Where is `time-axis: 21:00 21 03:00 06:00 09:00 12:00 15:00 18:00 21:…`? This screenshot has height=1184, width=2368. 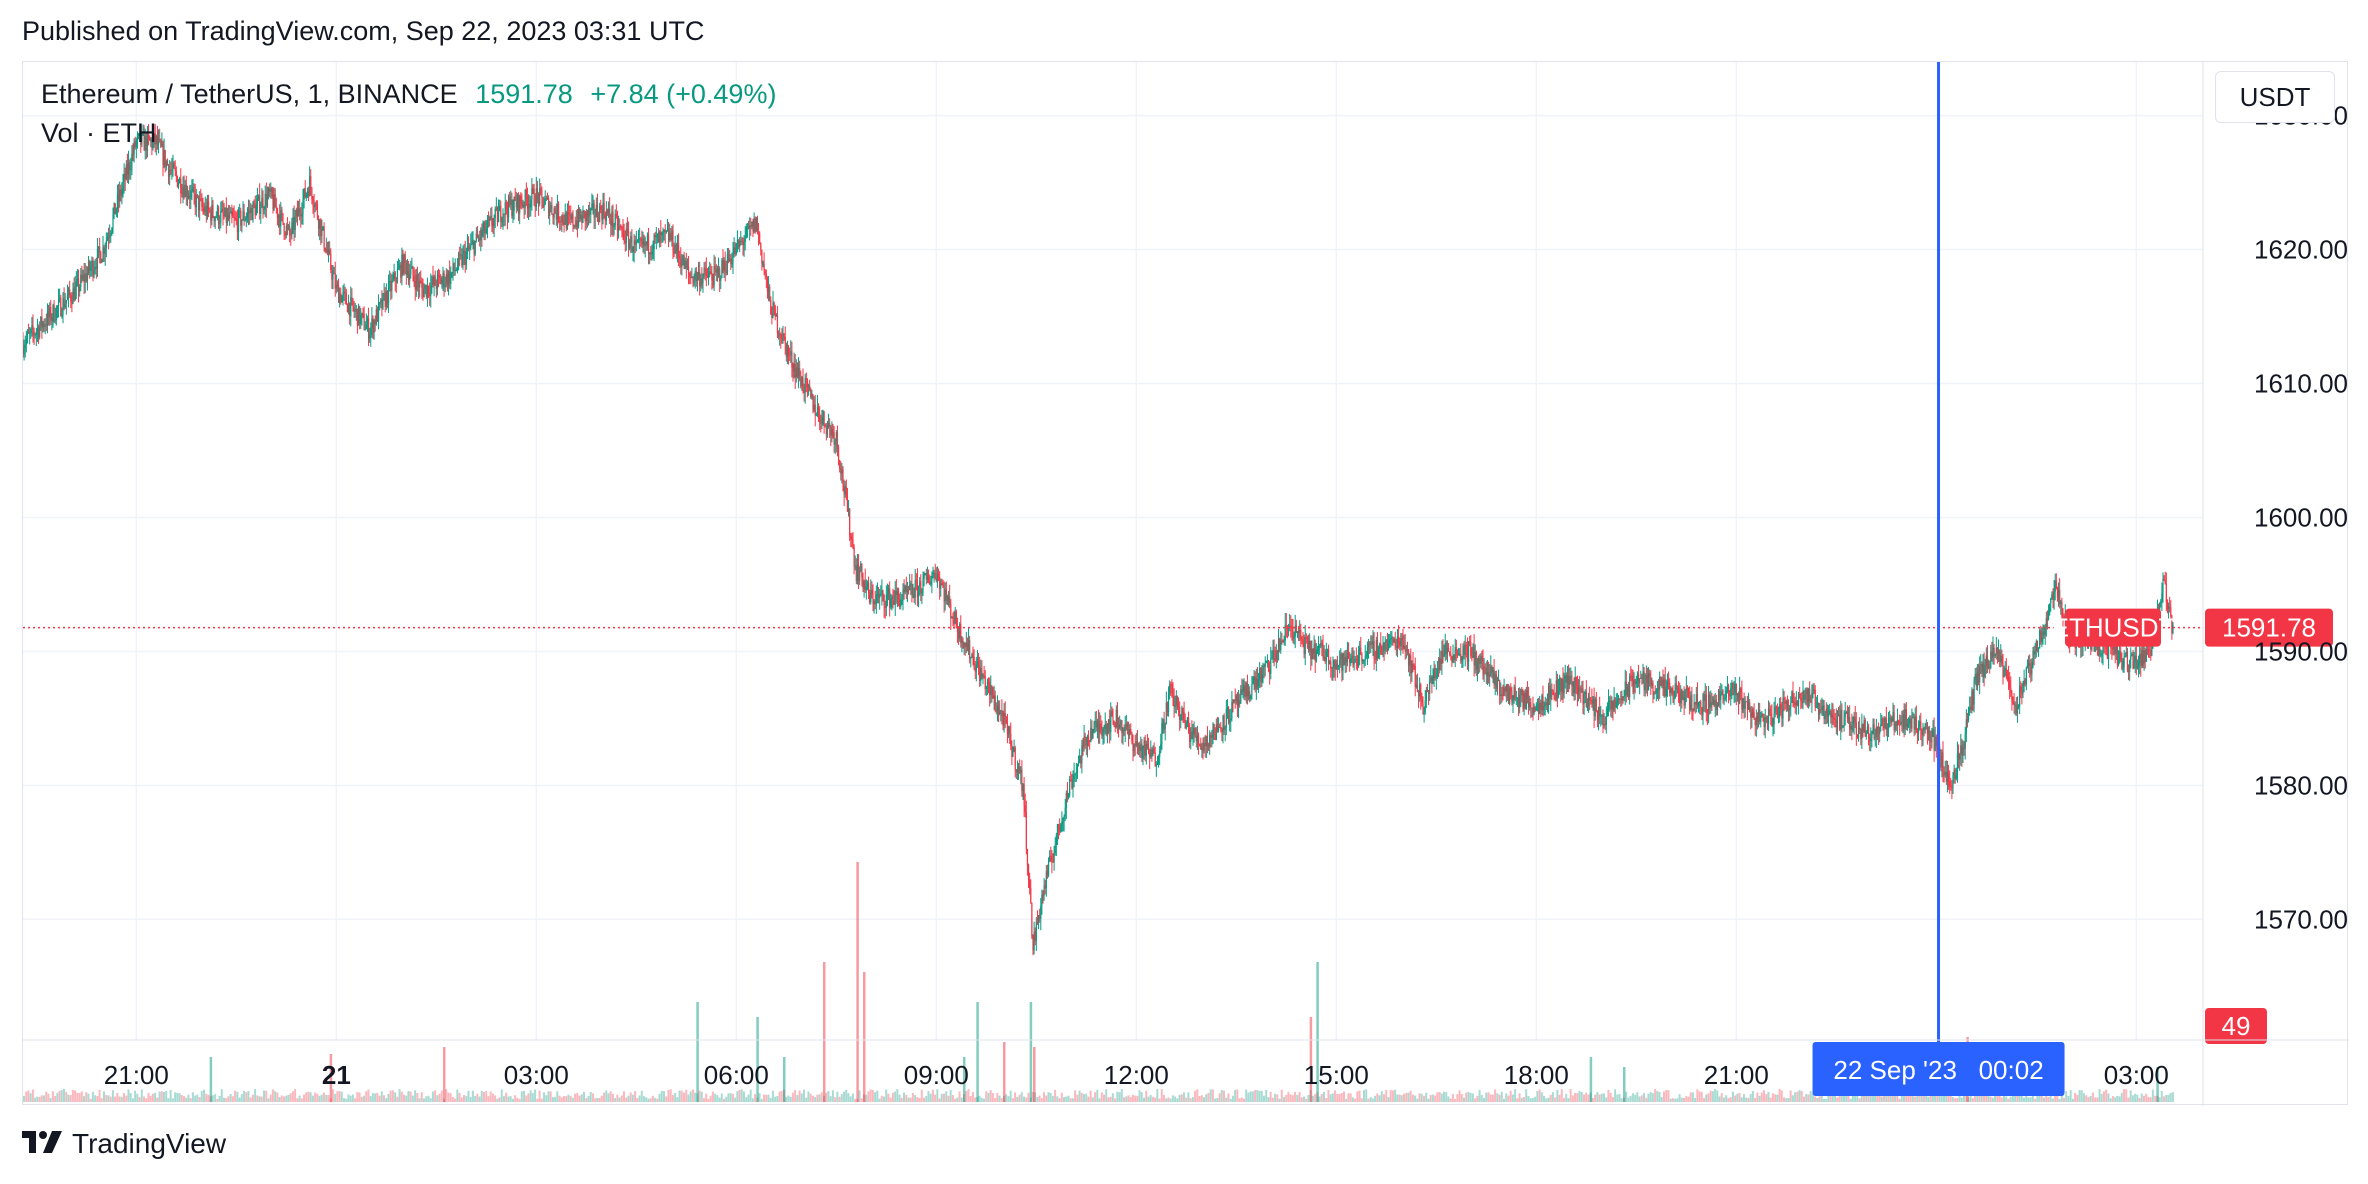
time-axis: 21:00 21 03:00 06:00 09:00 12:00 15:00 18:00 21:… is located at coordinates (1186, 1064).